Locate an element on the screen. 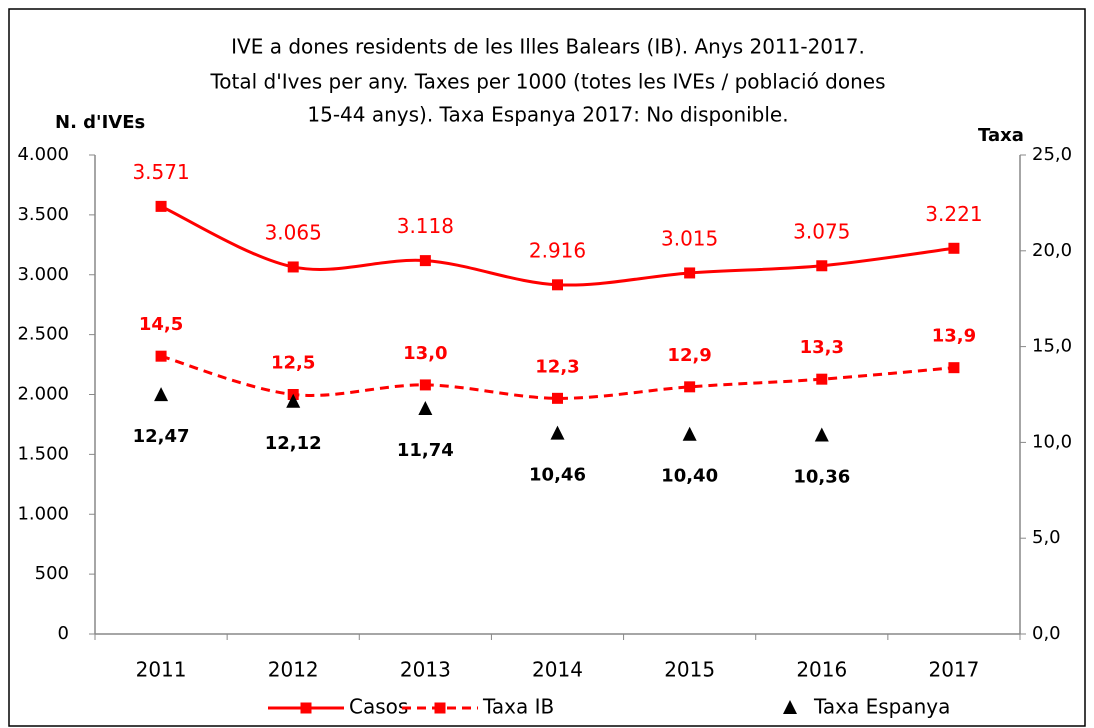  y2-tick-label: 5,0 is located at coordinates (1046, 537).